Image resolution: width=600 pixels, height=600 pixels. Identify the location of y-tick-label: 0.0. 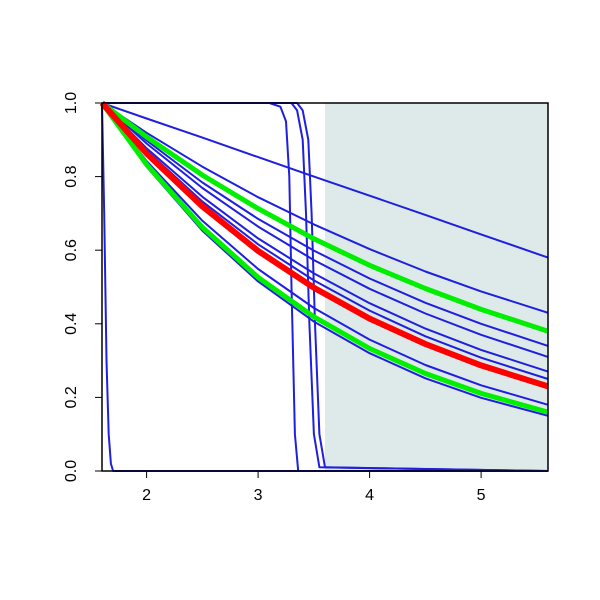
(71, 471).